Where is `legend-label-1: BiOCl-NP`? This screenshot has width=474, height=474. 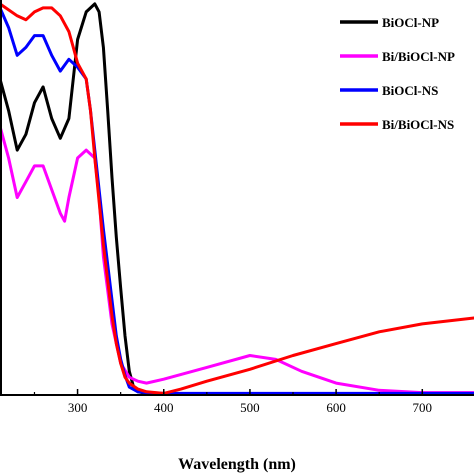
legend-label-1: BiOCl-NP is located at coordinates (410, 22).